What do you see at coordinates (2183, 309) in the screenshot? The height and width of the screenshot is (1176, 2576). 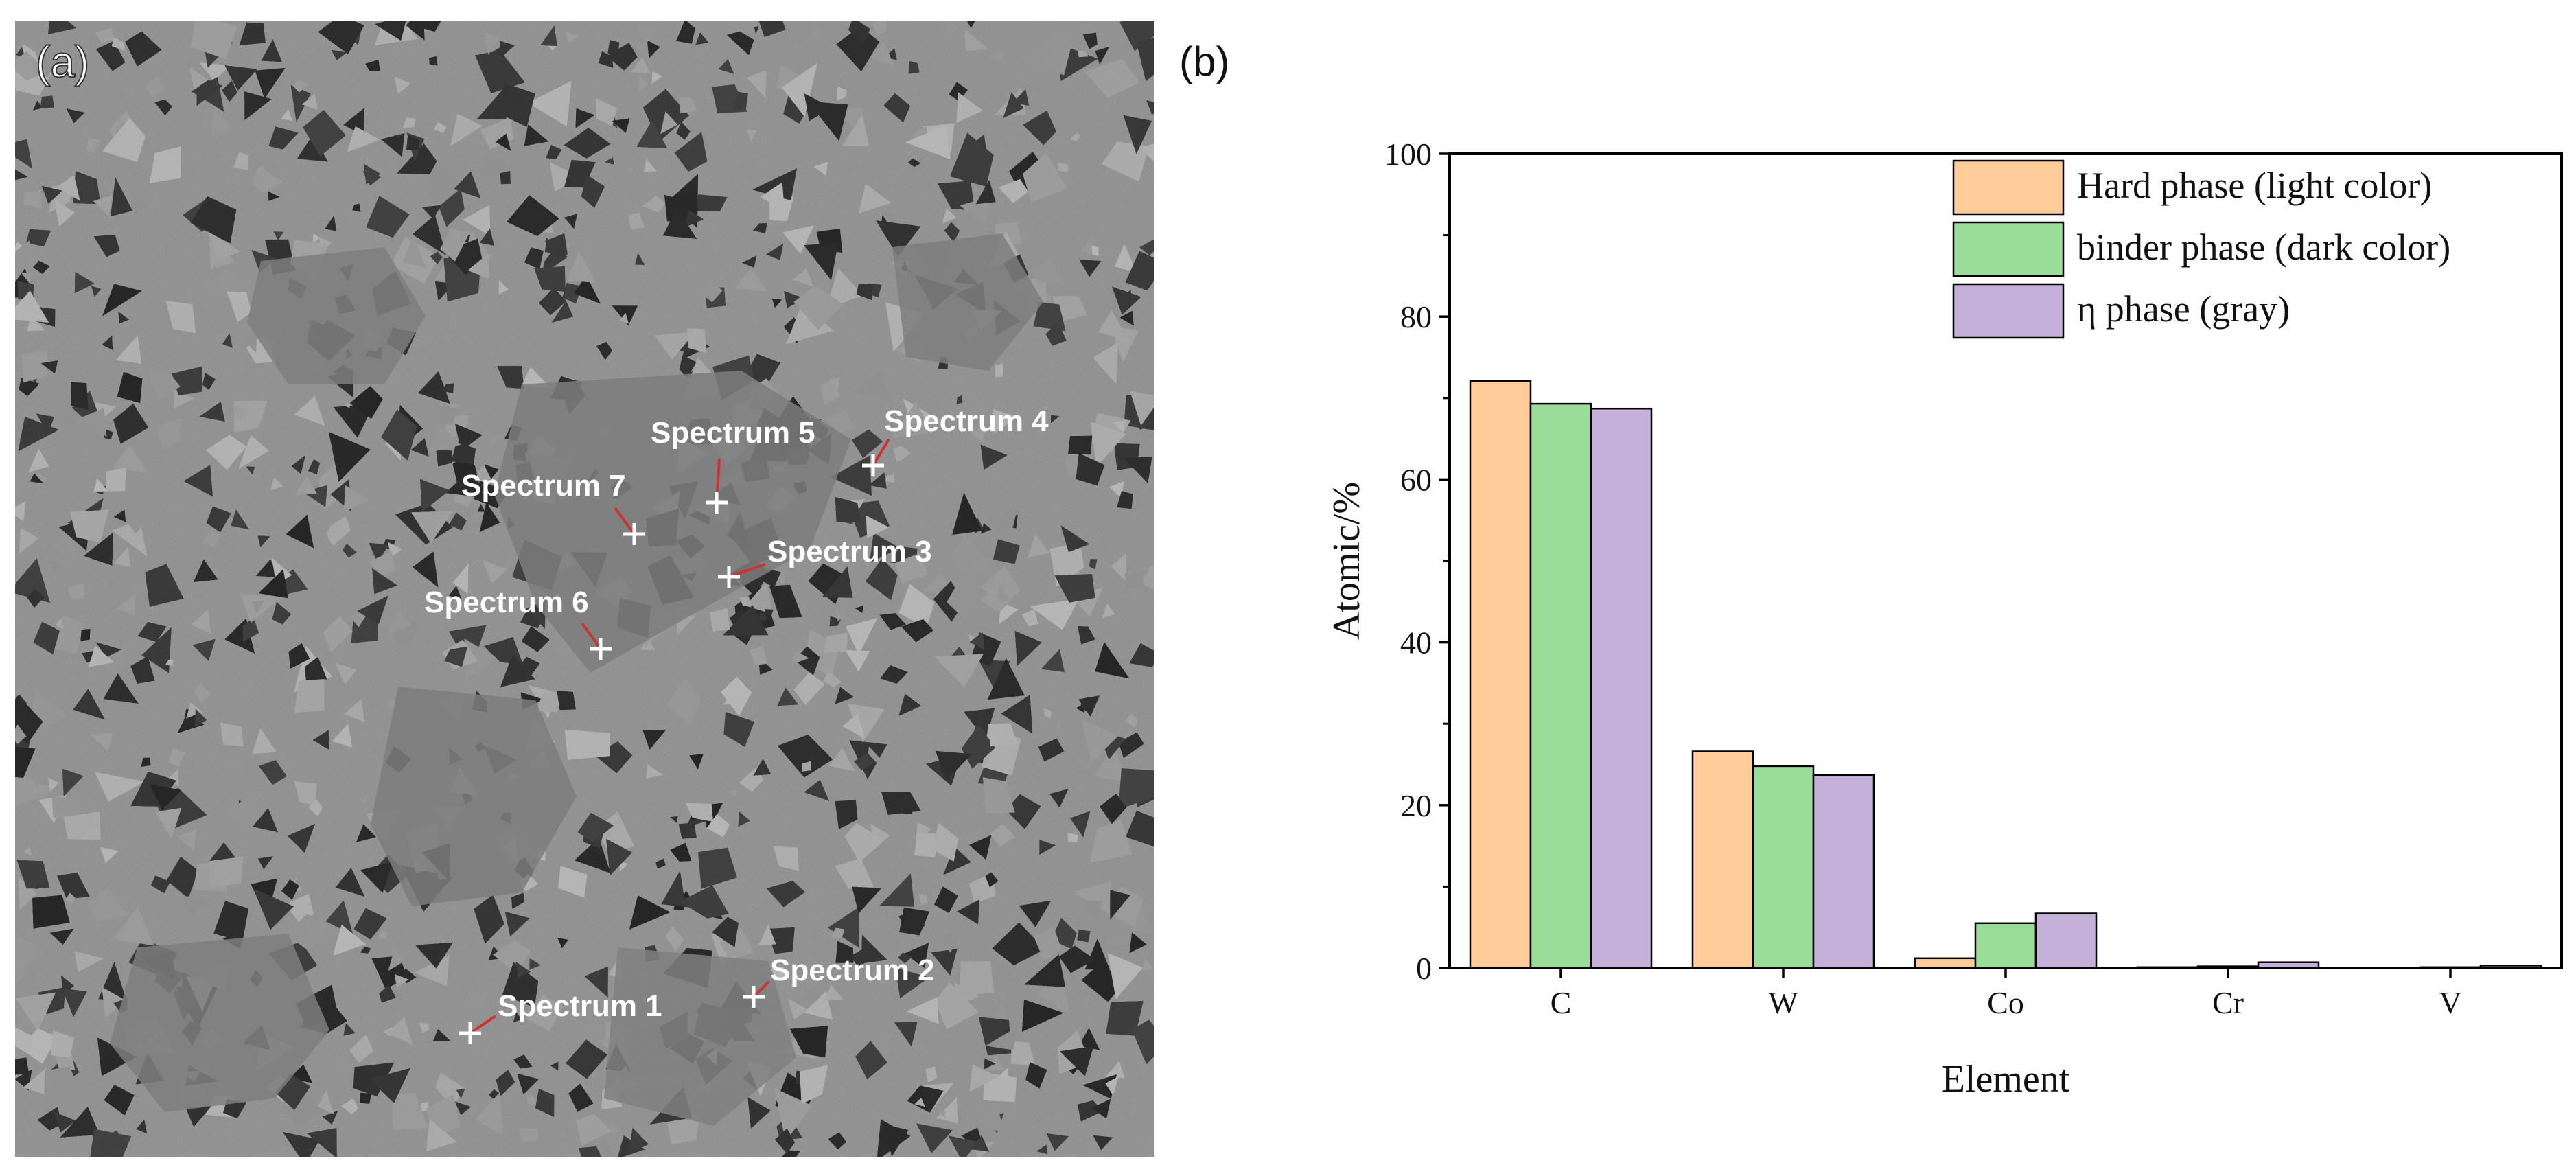 I see `legend-label: η phase (gray)` at bounding box center [2183, 309].